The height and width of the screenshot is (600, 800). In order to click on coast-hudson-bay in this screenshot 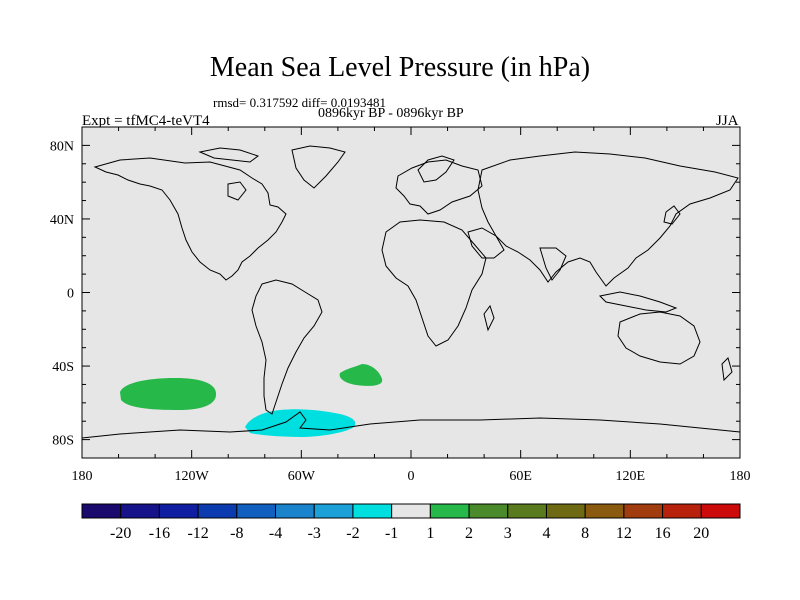, I will do `click(237, 191)`.